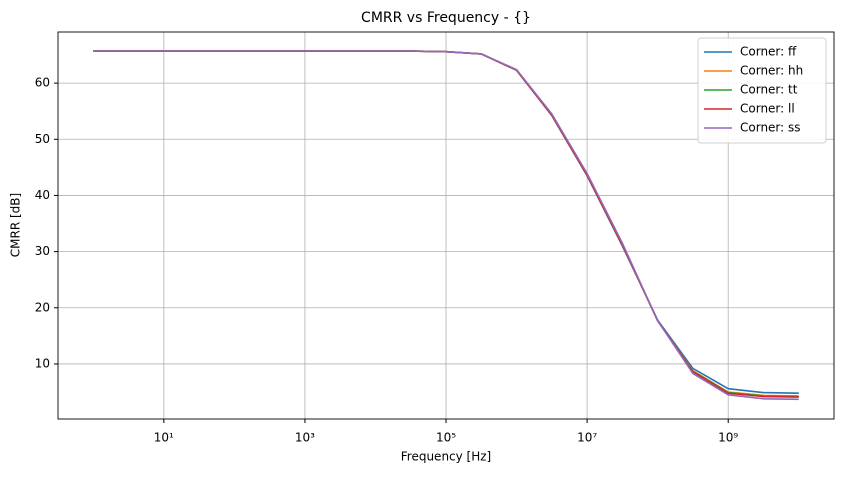 This screenshot has height=479, width=841. What do you see at coordinates (446, 457) in the screenshot?
I see `x-axis-label: Frequency [Hz]` at bounding box center [446, 457].